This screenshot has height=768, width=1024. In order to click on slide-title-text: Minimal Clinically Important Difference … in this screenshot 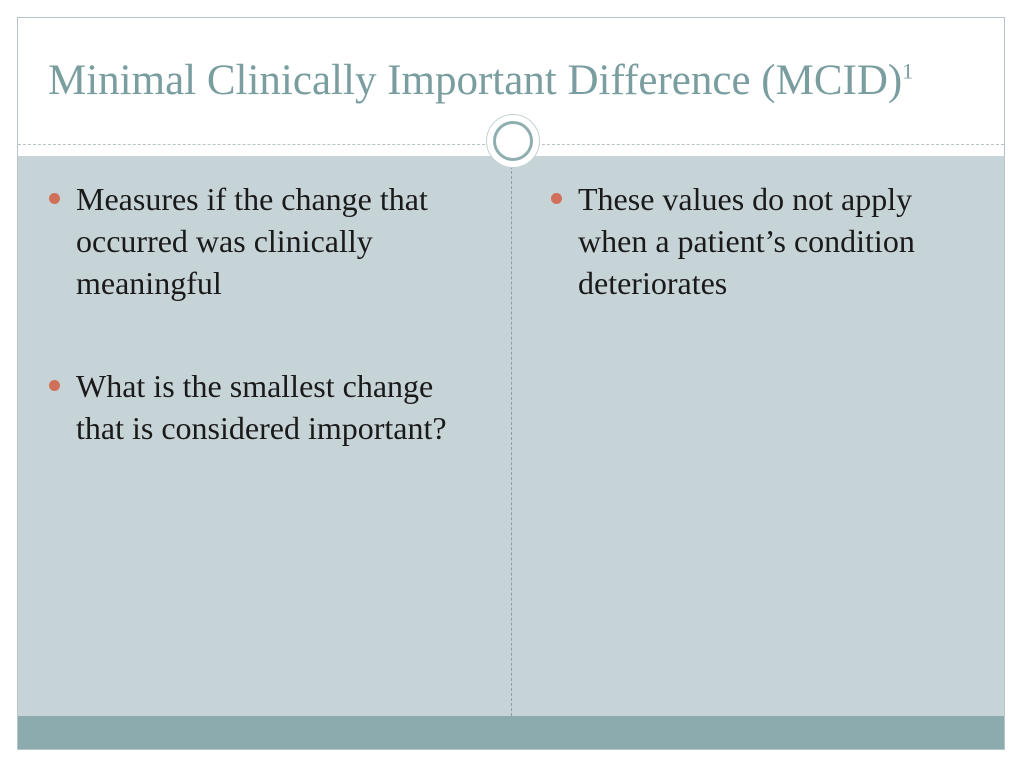, I will do `click(475, 80)`.